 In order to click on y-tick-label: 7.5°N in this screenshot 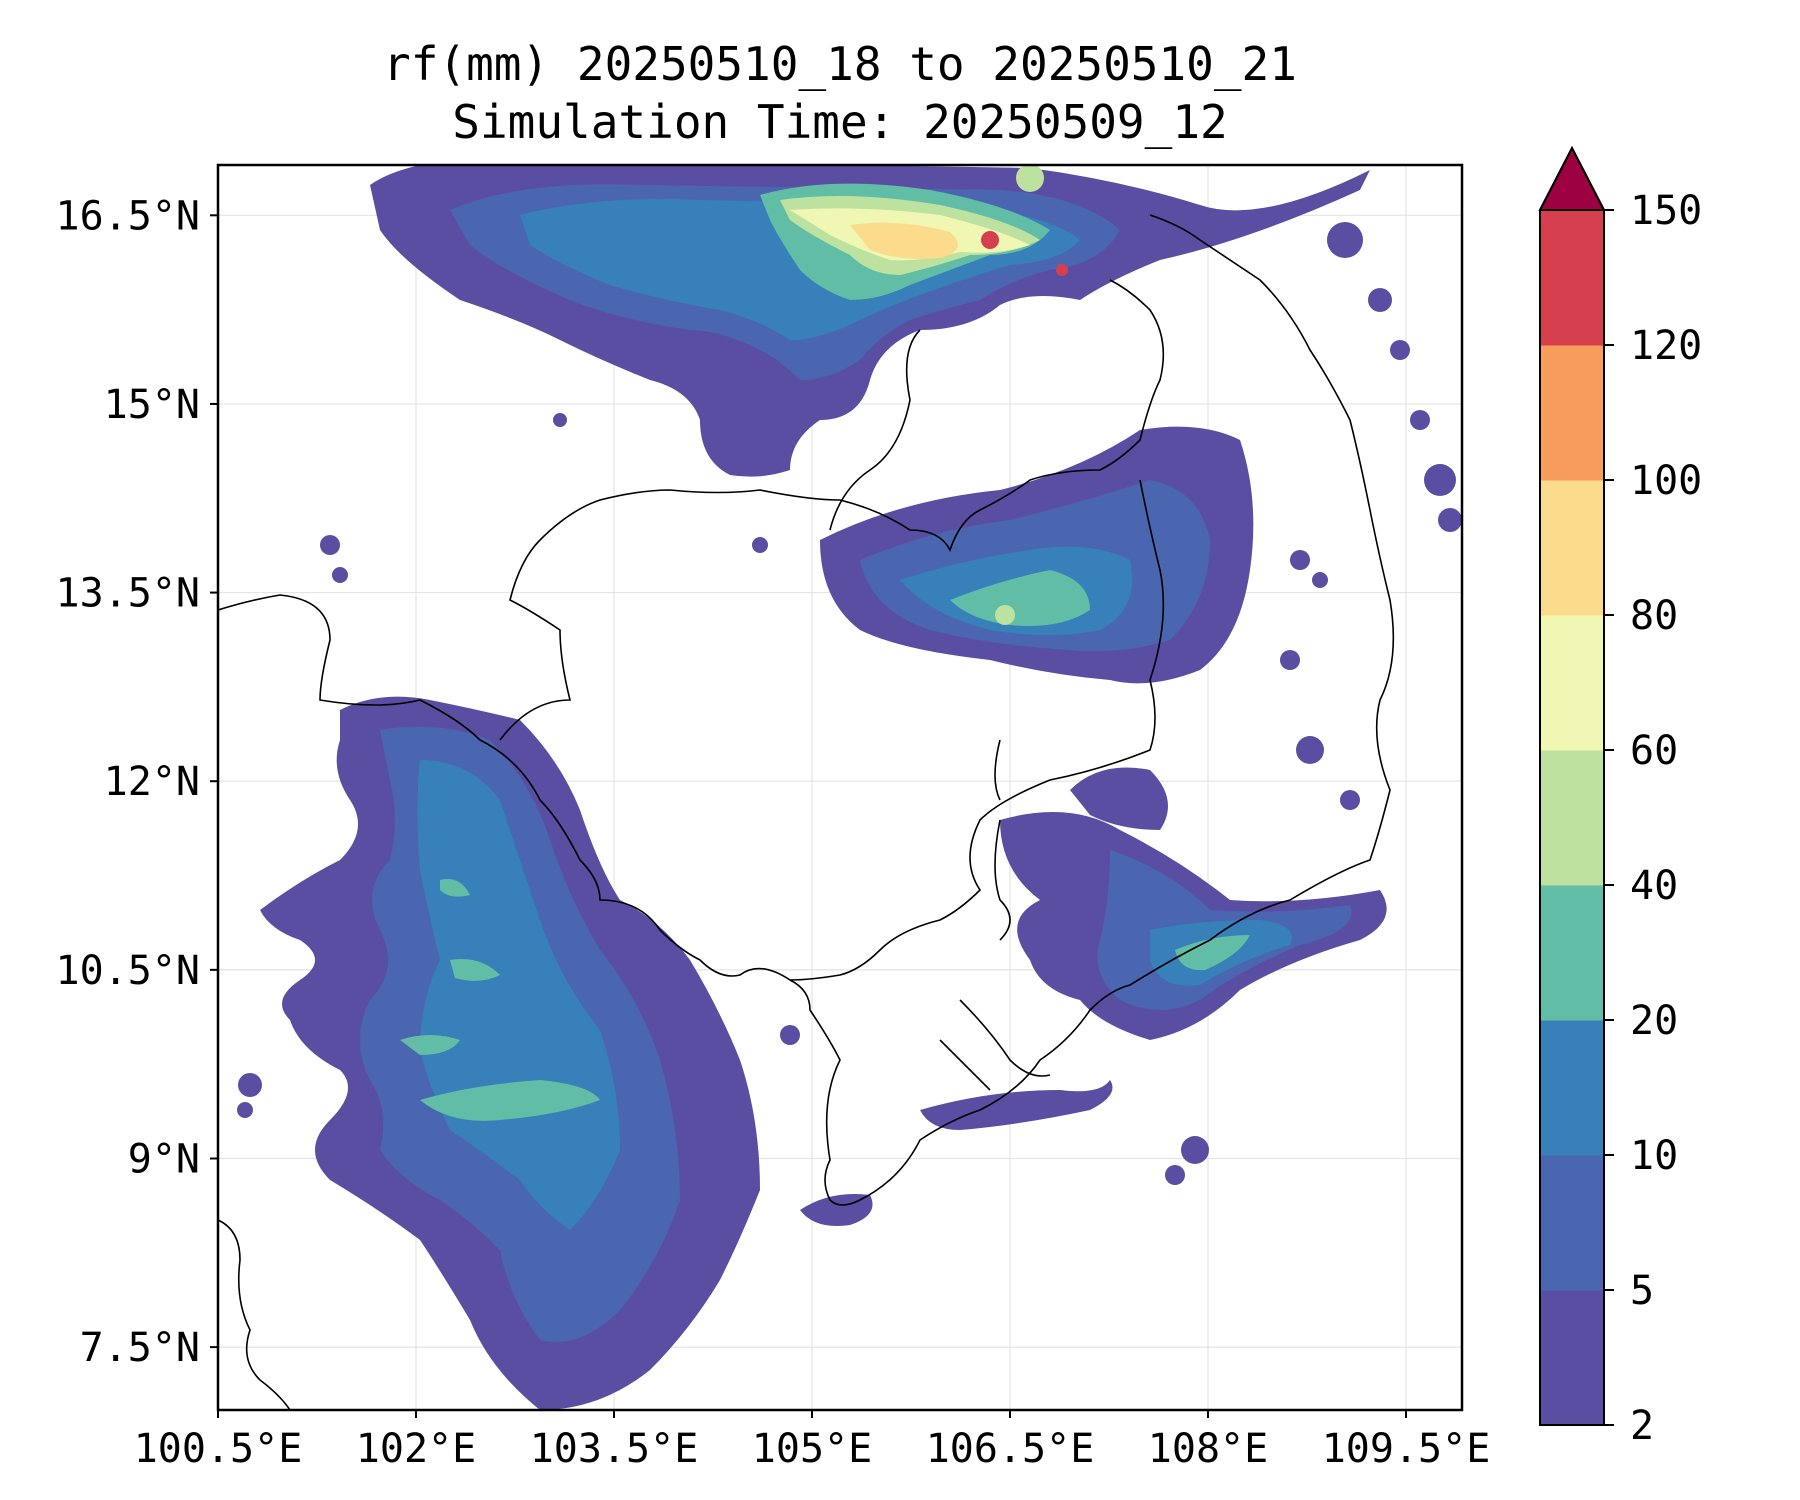, I will do `click(140, 1348)`.